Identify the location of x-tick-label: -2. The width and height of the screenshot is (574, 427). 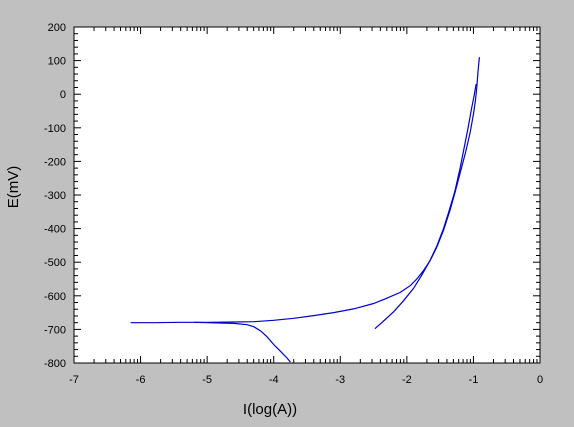
(407, 380).